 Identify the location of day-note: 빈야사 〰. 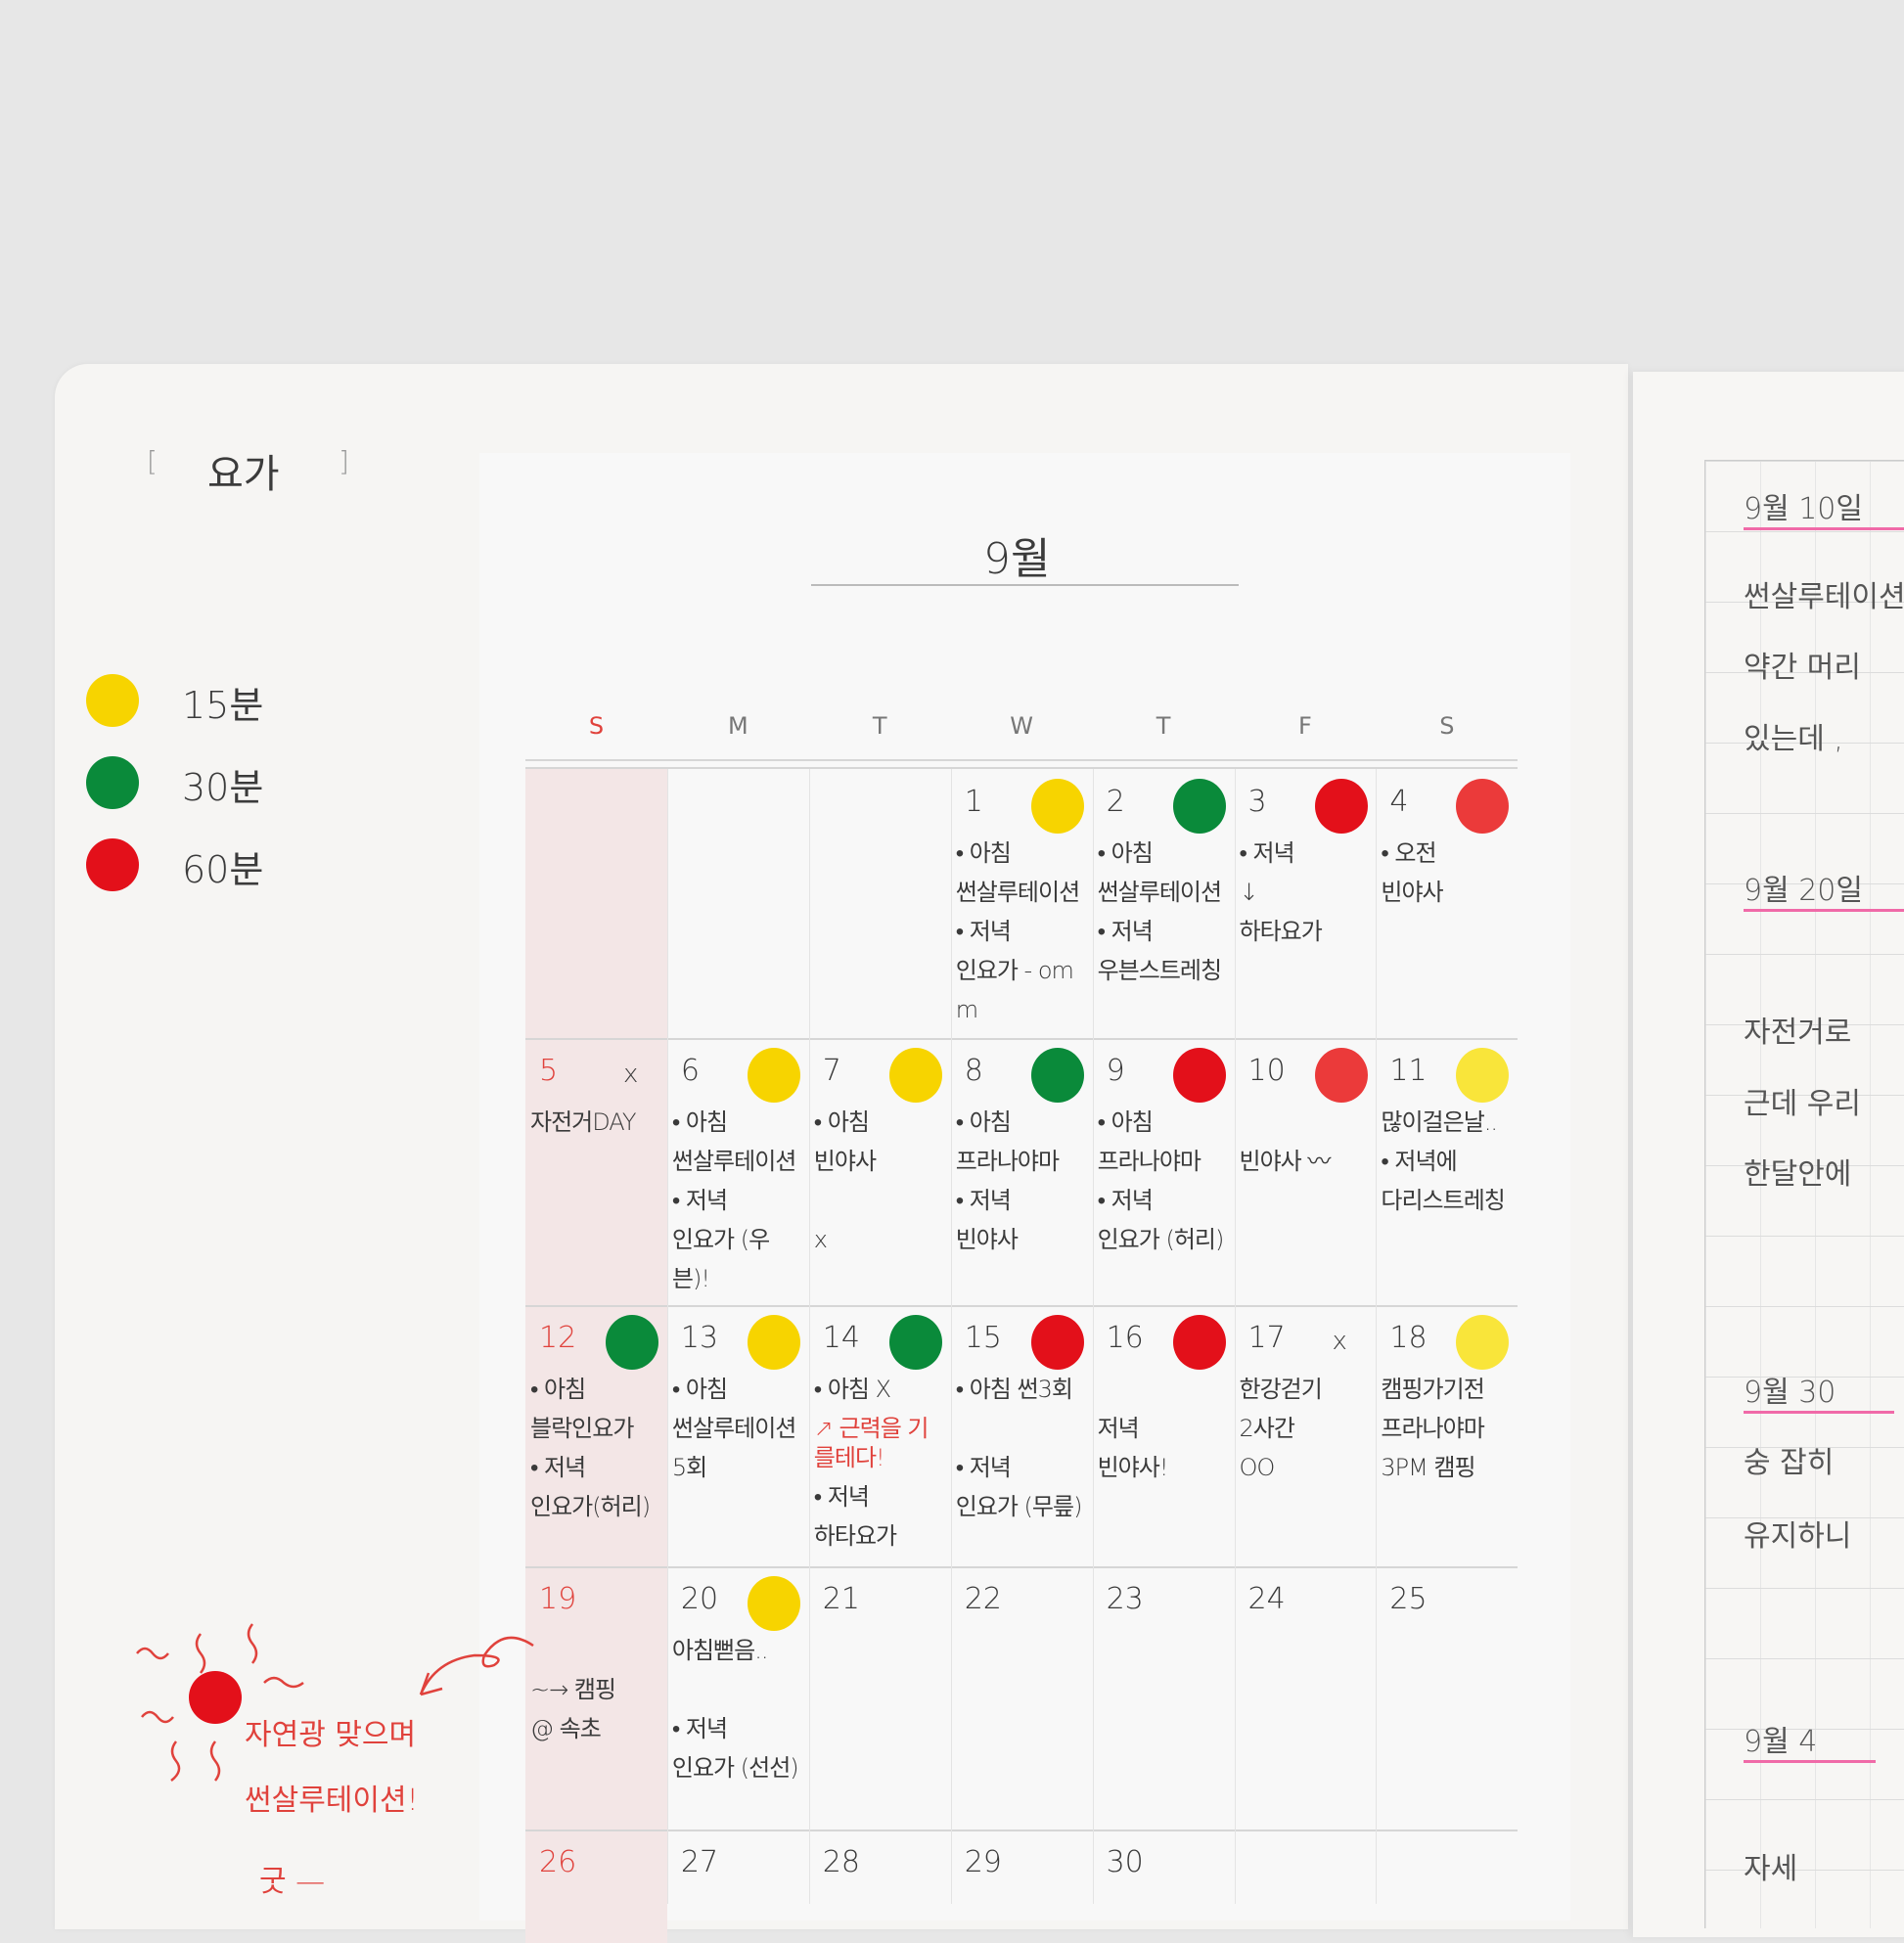
(1285, 1162).